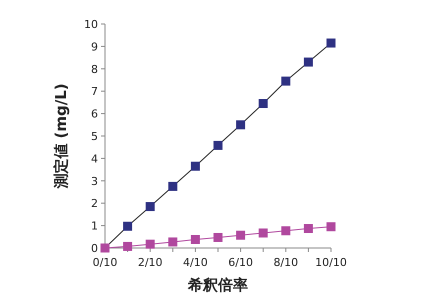  Describe the element at coordinates (94, 47) in the screenshot. I see `y-tick-label: 9` at that location.